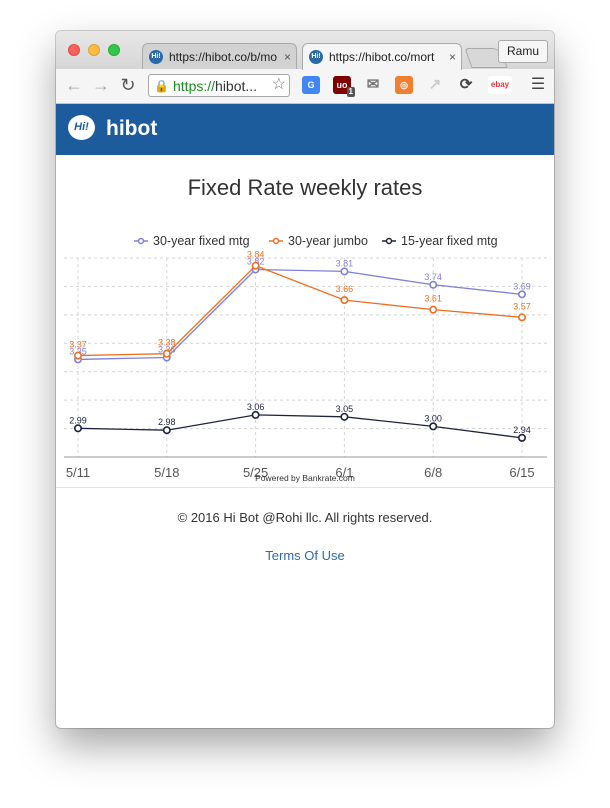 This screenshot has width=610, height=808. Describe the element at coordinates (74, 50) in the screenshot. I see `close-window-button` at that location.